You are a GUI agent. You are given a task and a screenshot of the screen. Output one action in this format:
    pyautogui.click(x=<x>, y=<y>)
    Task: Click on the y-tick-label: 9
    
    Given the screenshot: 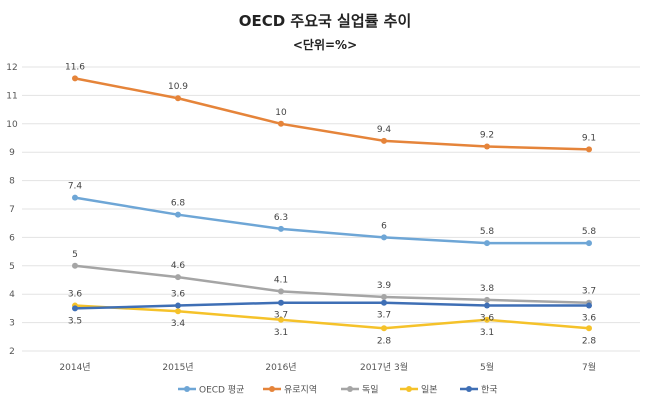 What is the action you would take?
    pyautogui.click(x=12, y=153)
    